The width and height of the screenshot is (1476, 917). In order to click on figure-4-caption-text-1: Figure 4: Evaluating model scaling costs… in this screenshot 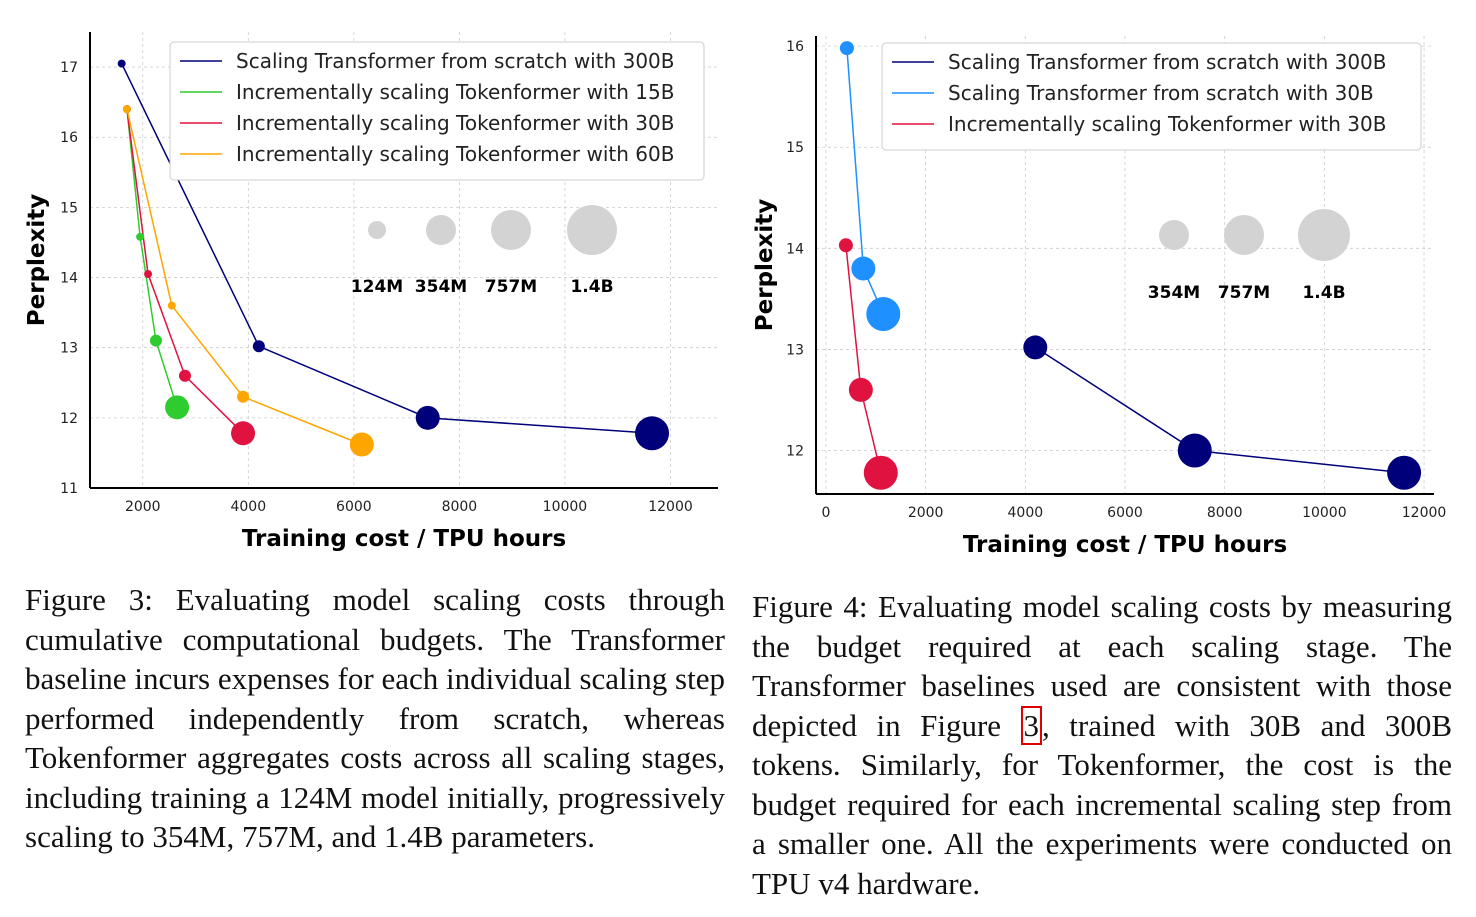, I will do `click(1102, 666)`.